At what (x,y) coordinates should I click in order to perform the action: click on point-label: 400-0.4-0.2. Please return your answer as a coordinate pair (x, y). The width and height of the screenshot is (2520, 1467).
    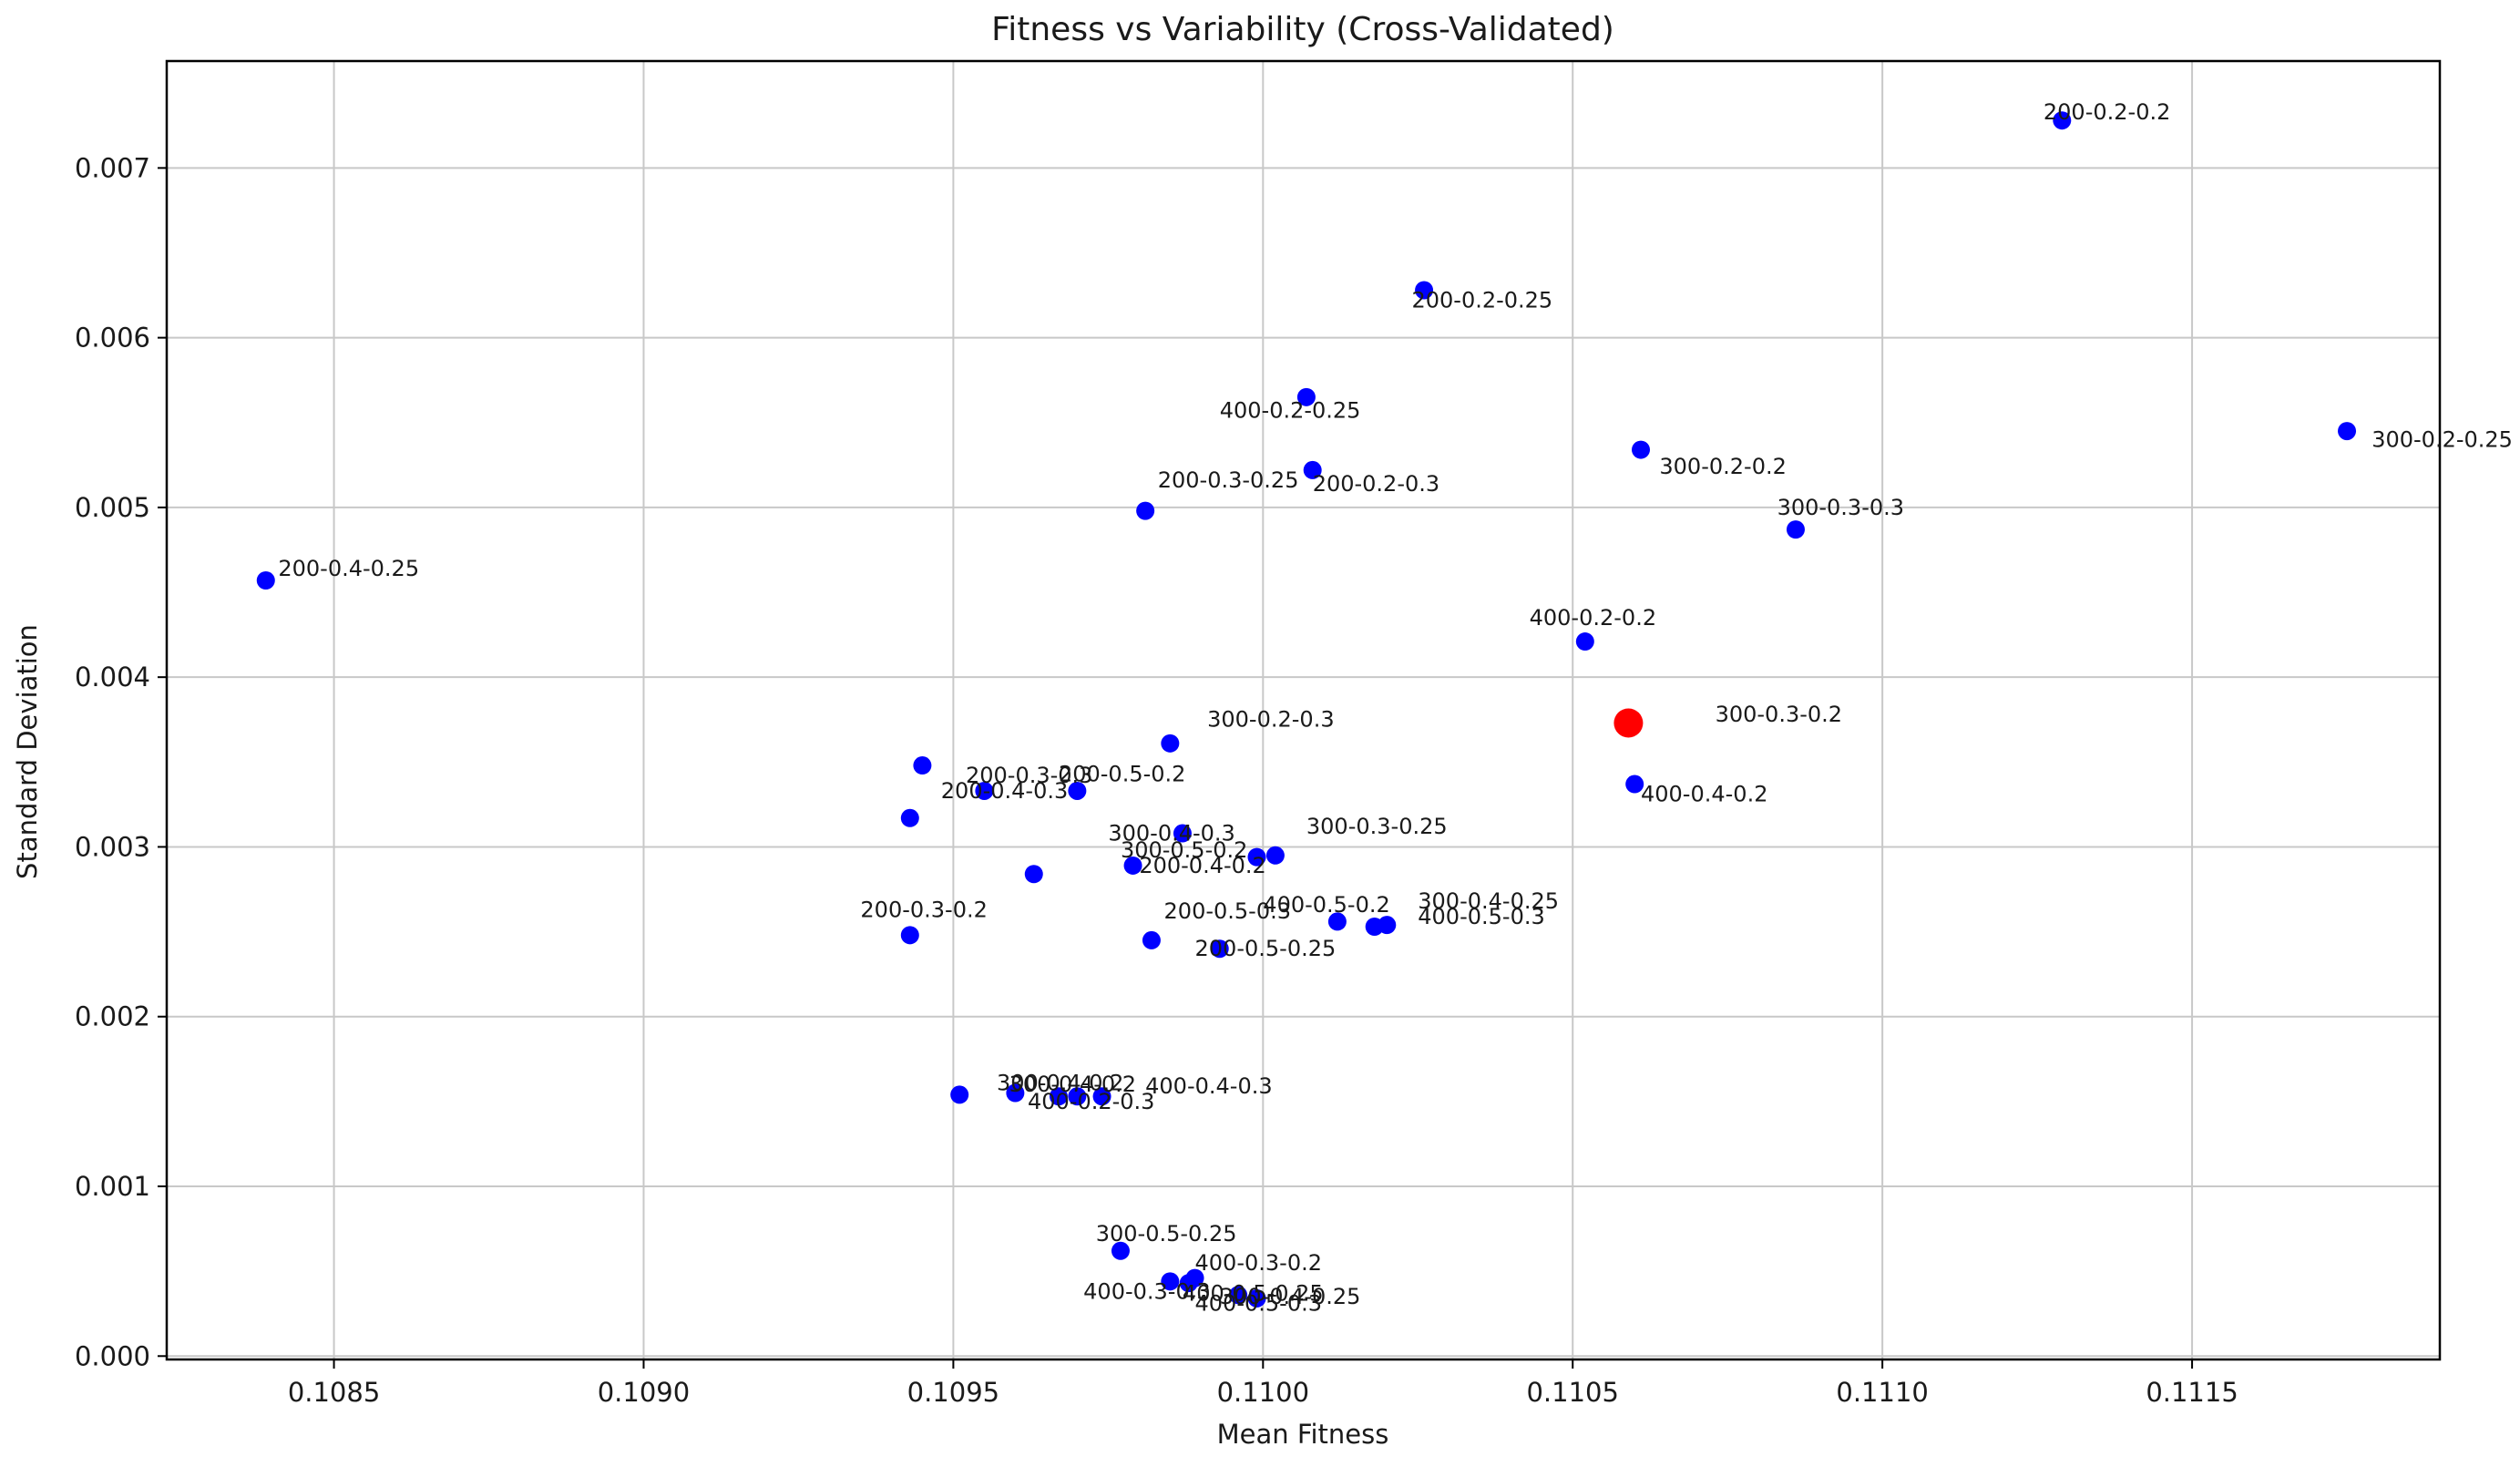
    Looking at the image, I should click on (1704, 795).